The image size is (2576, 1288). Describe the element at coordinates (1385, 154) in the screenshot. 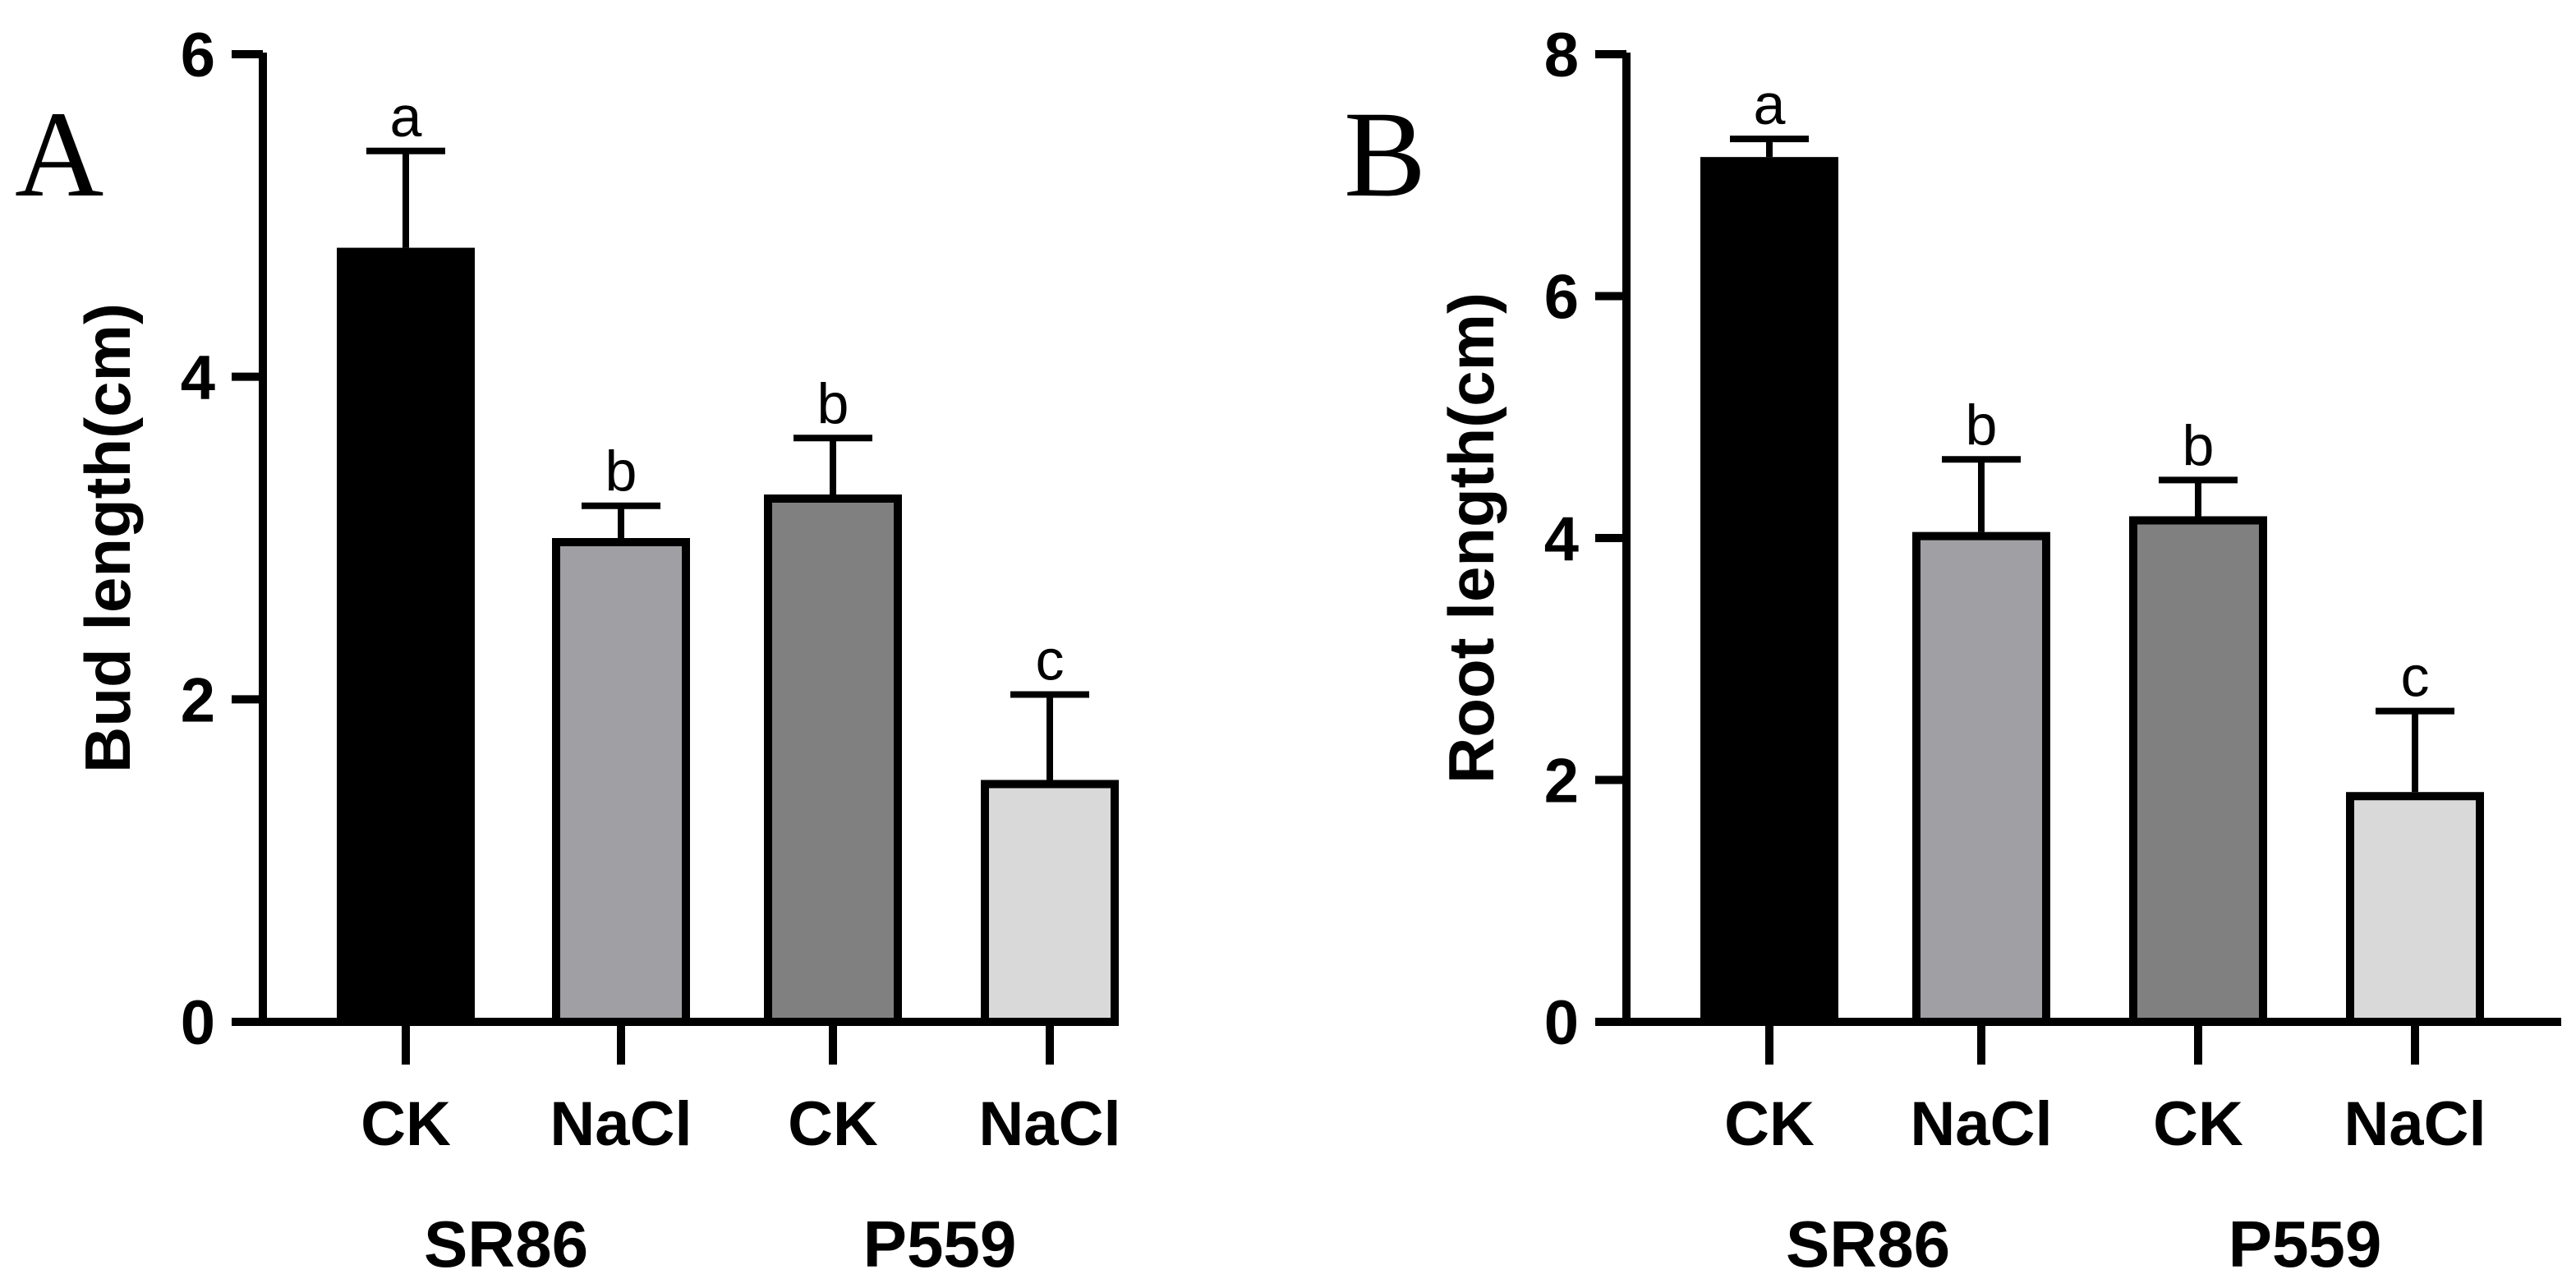

I see `panel-label: B` at that location.